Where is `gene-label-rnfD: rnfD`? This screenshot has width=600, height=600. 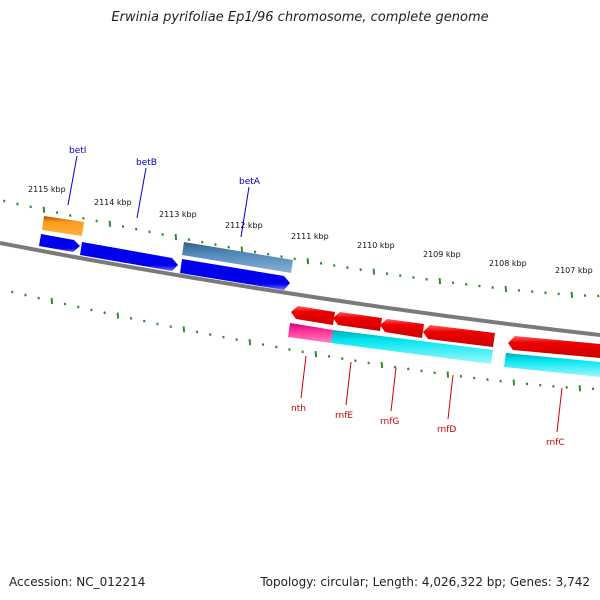
gene-label-rnfD: rnfD is located at coordinates (446, 430).